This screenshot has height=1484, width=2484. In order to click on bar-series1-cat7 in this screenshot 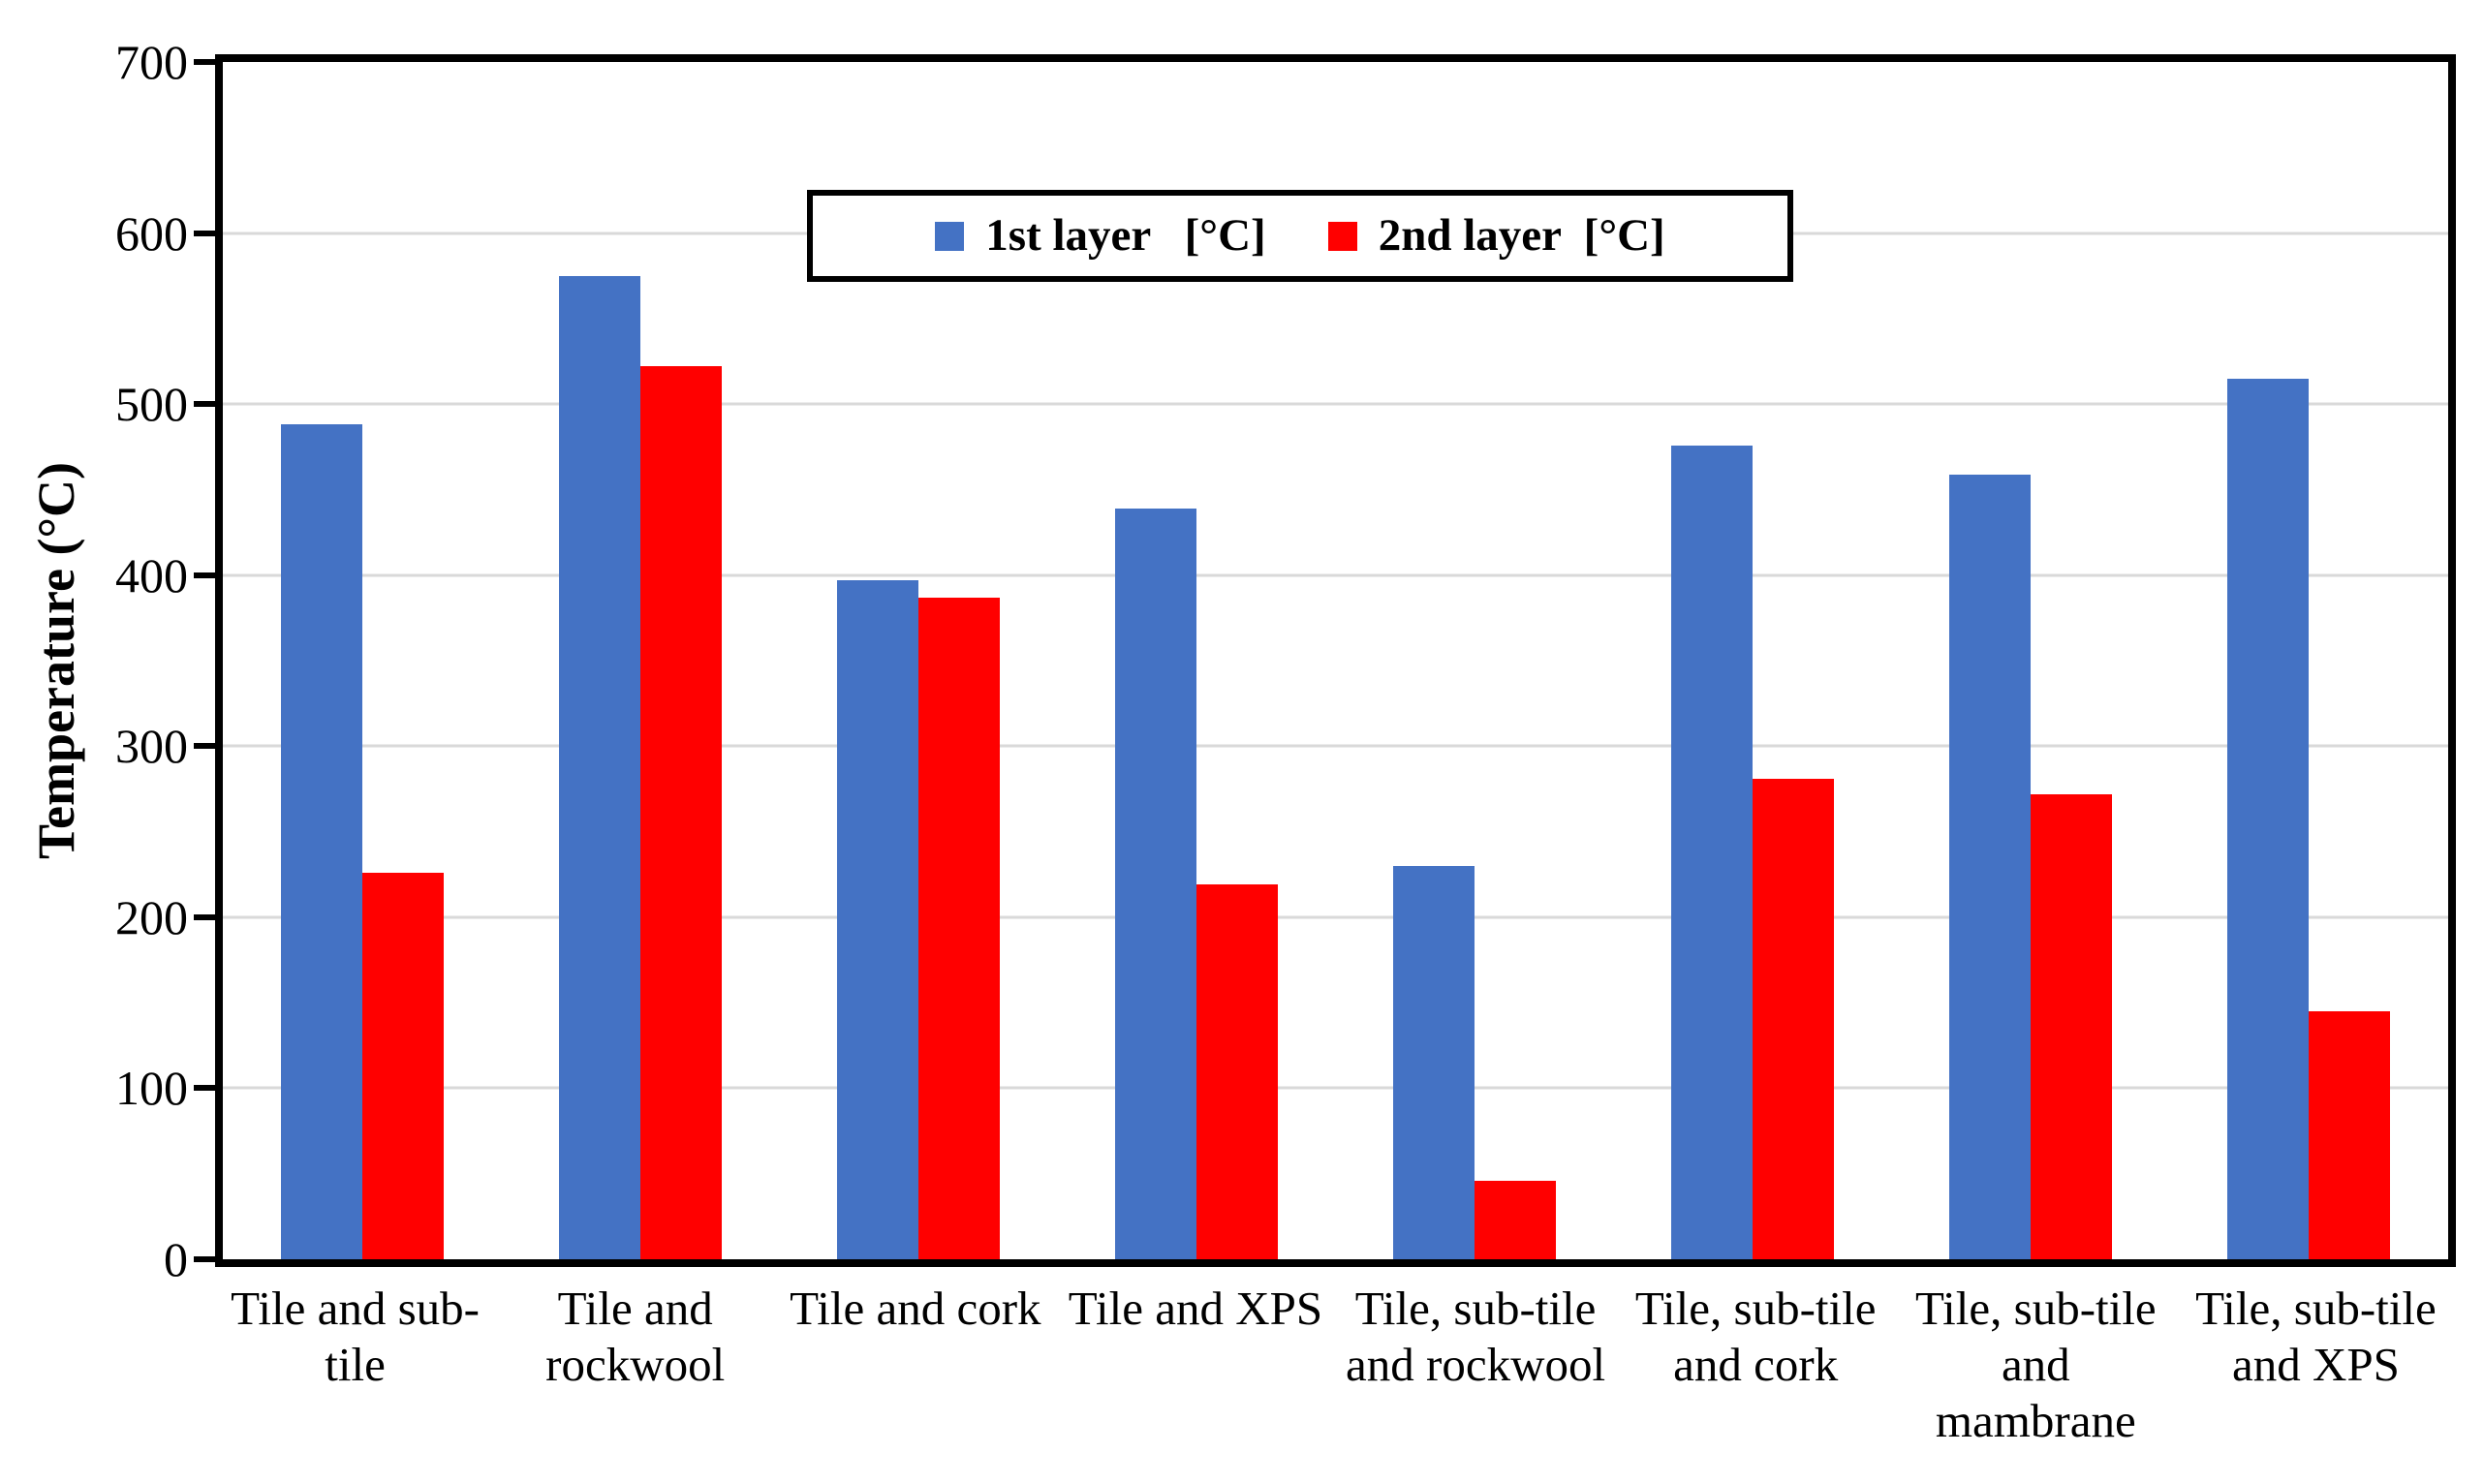, I will do `click(1990, 866)`.